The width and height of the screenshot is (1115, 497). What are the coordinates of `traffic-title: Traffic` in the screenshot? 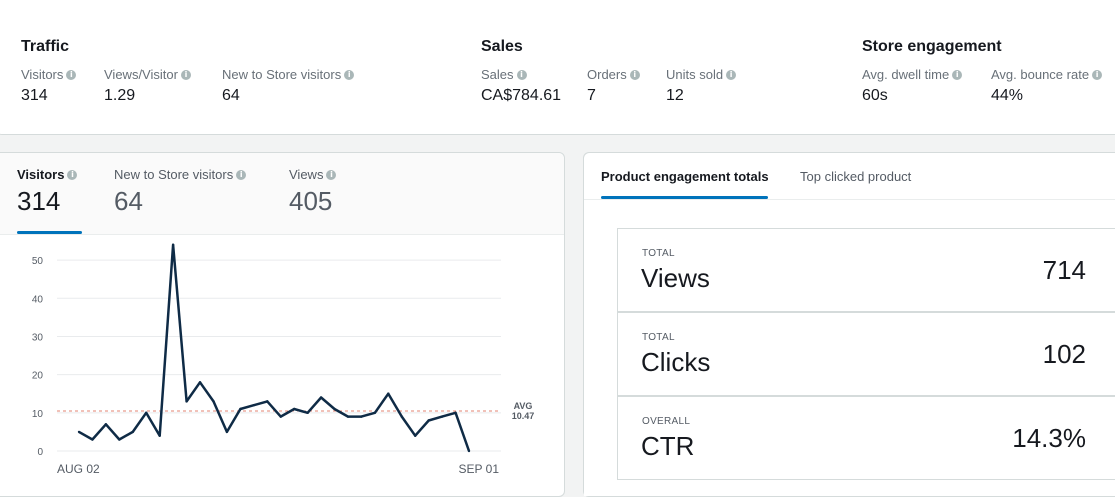 It's located at (45, 46).